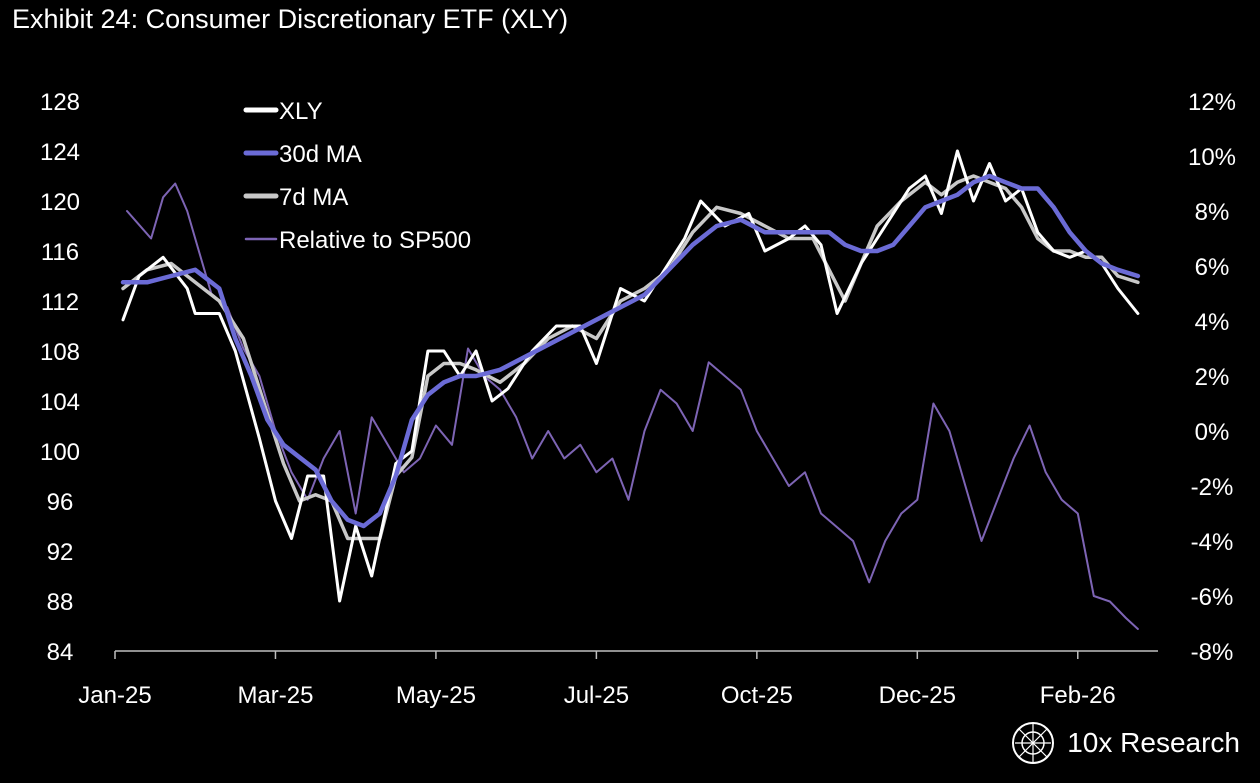 This screenshot has width=1260, height=783. What do you see at coordinates (917, 695) in the screenshot?
I see `x-tick-label: Dec-25` at bounding box center [917, 695].